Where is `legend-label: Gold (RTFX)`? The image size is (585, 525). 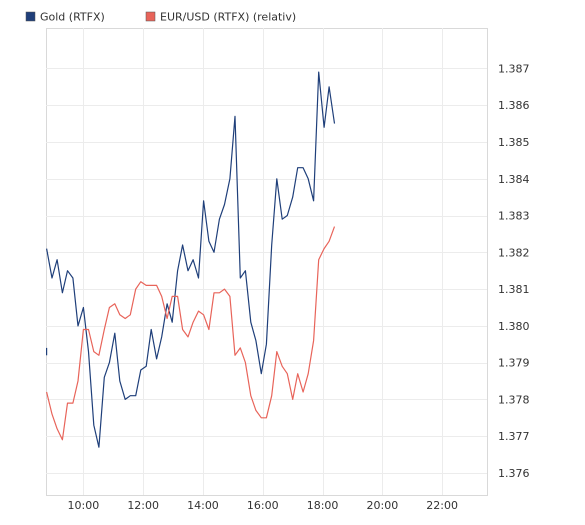
legend-label: Gold (RTFX) is located at coordinates (72, 17).